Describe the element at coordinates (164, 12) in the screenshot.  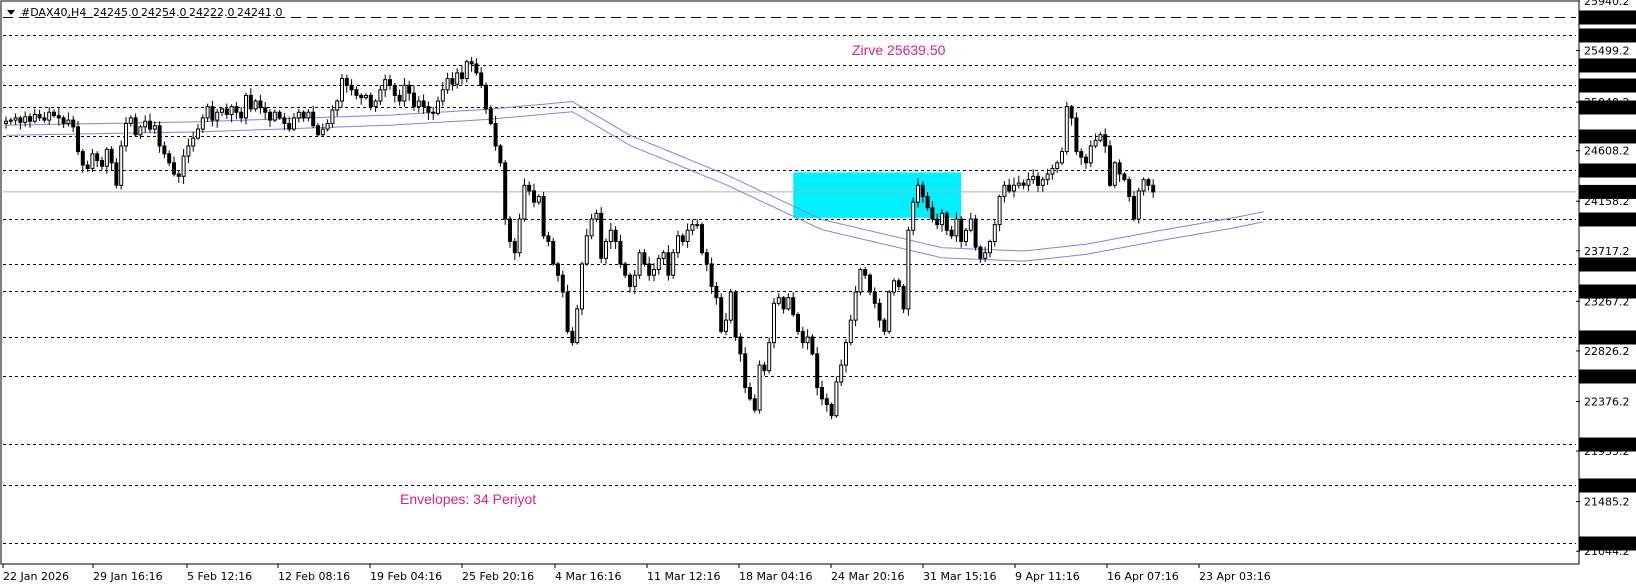
I see `header-high: 24254.0` at that location.